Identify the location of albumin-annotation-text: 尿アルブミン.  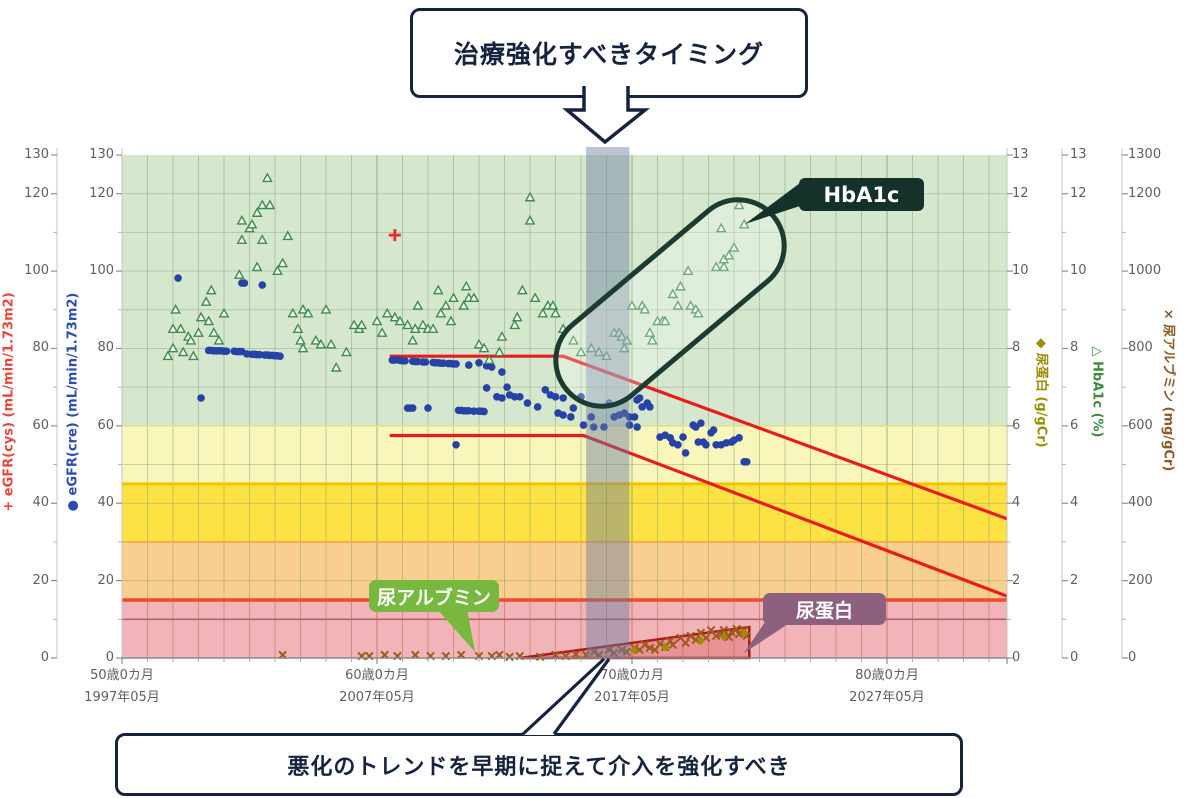
(434, 597).